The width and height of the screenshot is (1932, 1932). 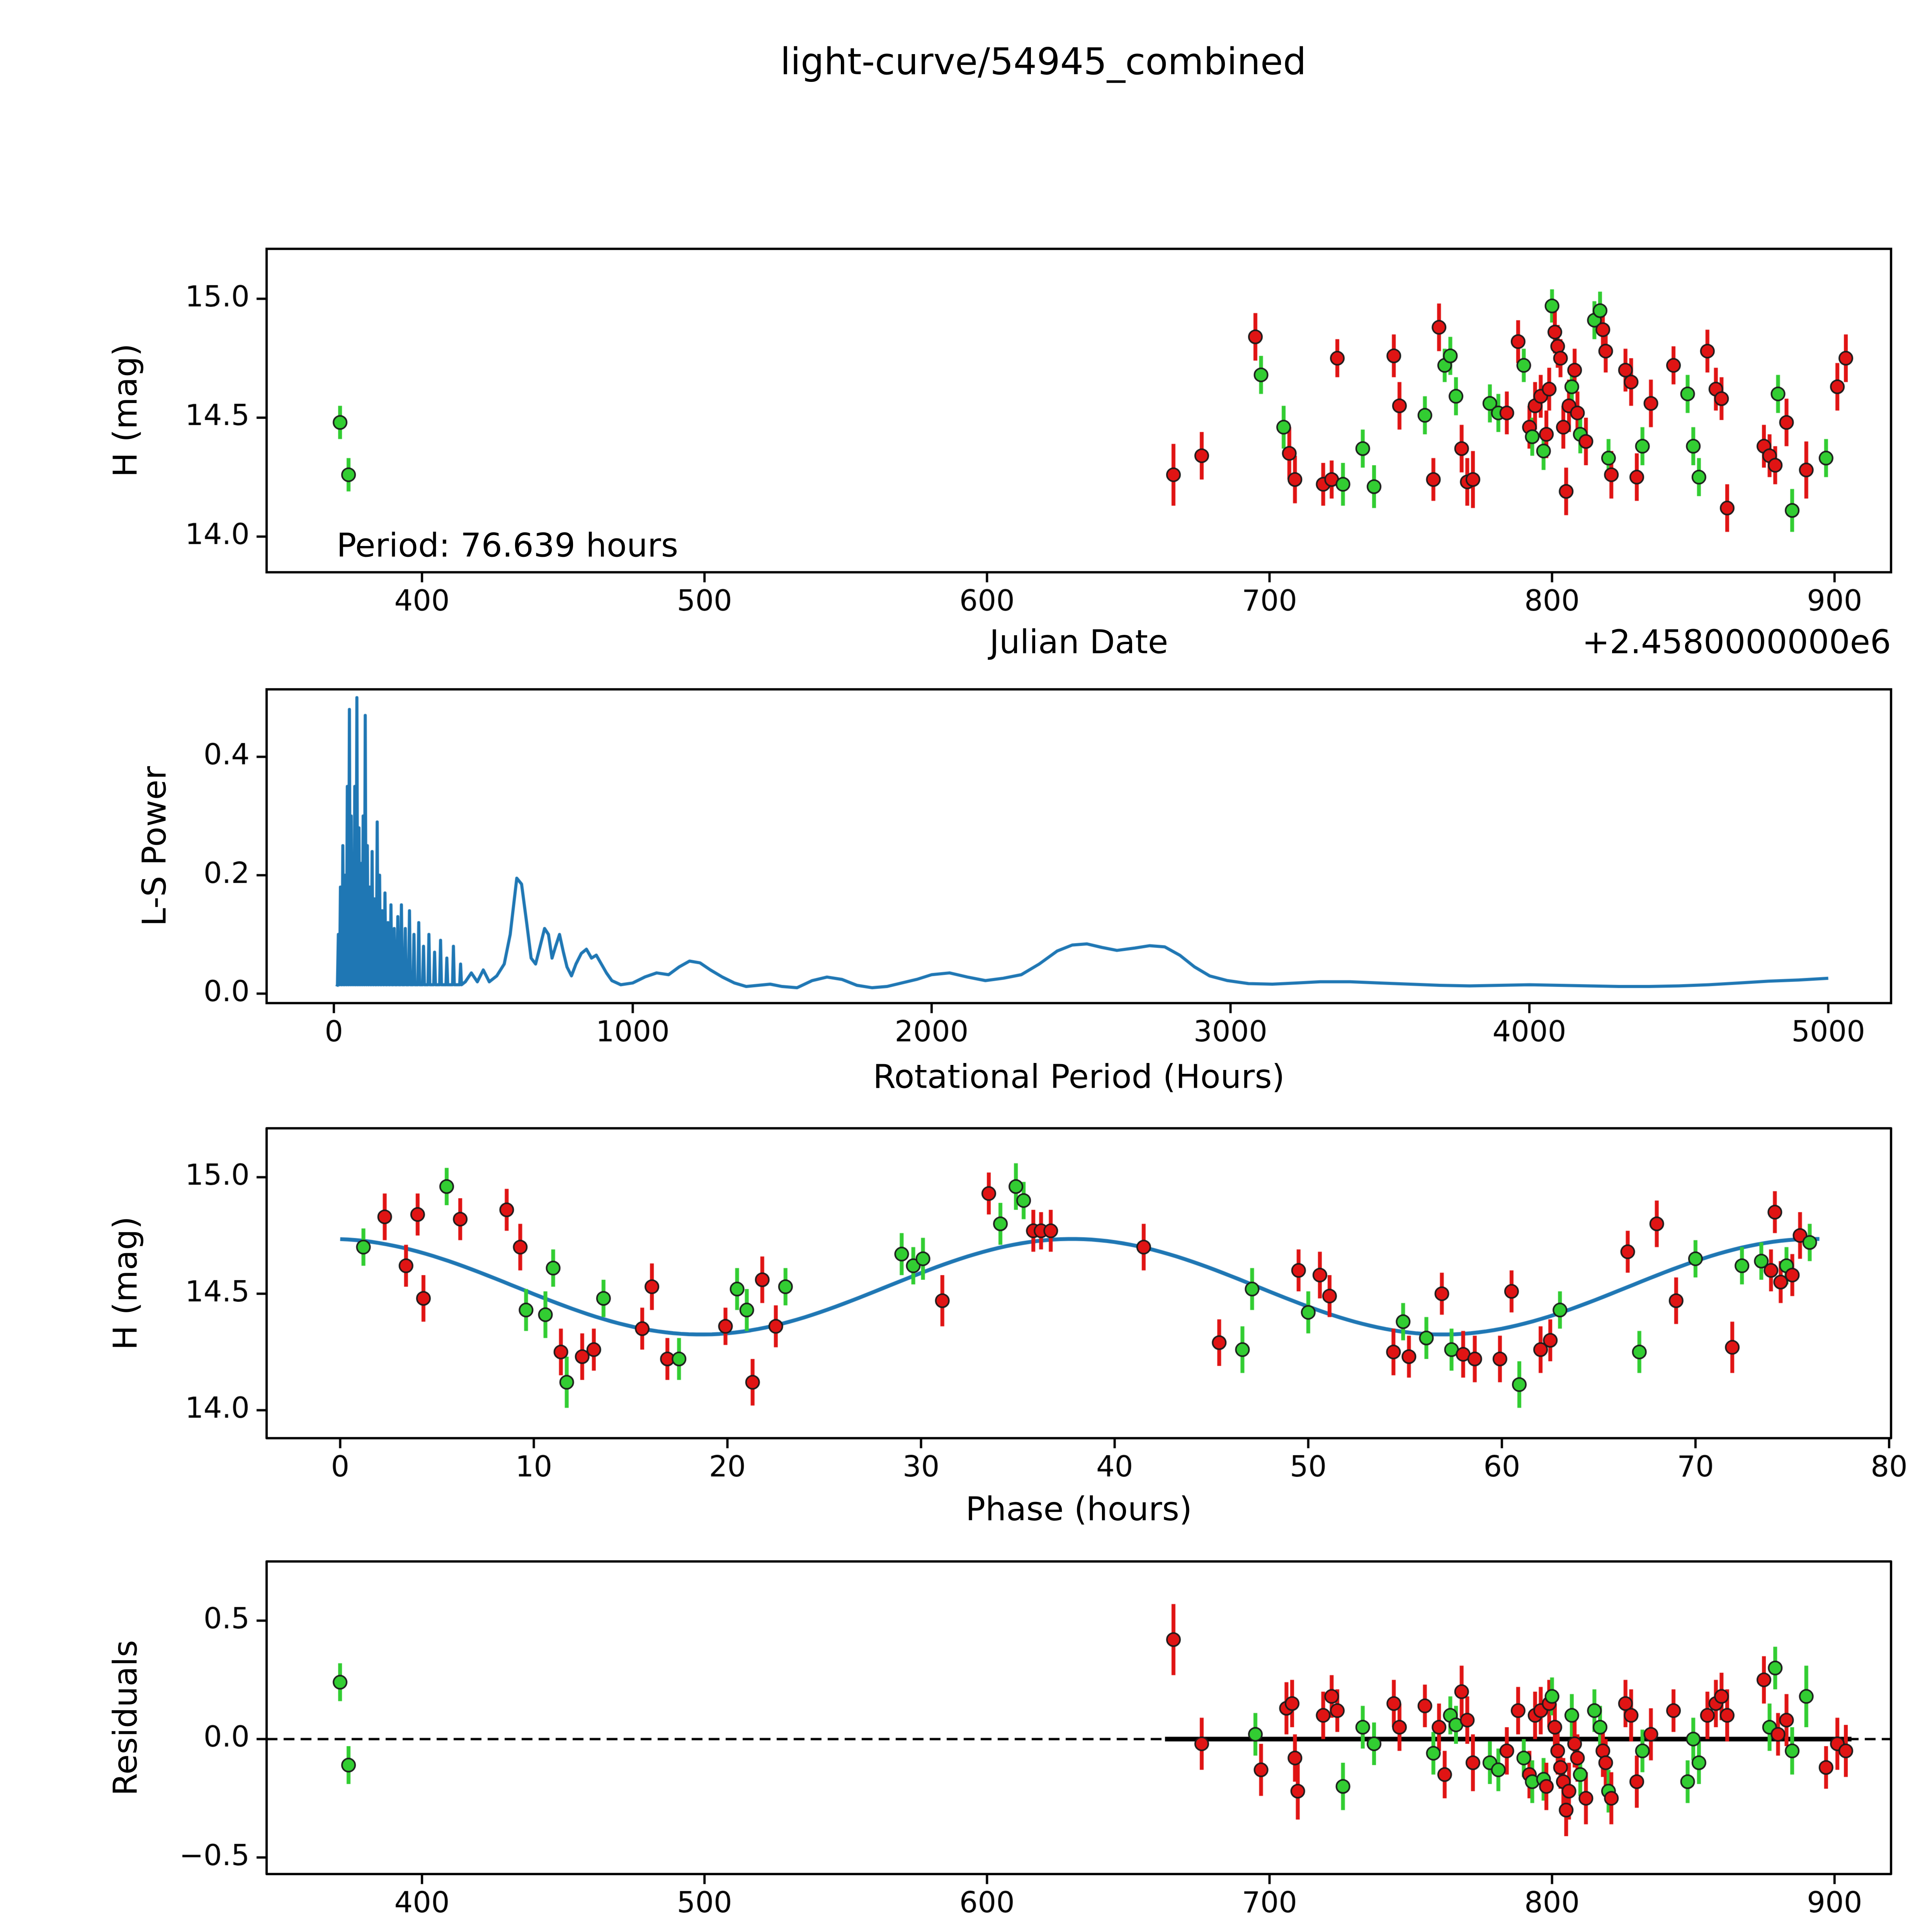 I want to click on panel1-x-axis-offset-label: +2.4580000000e6, so click(x=1737, y=642).